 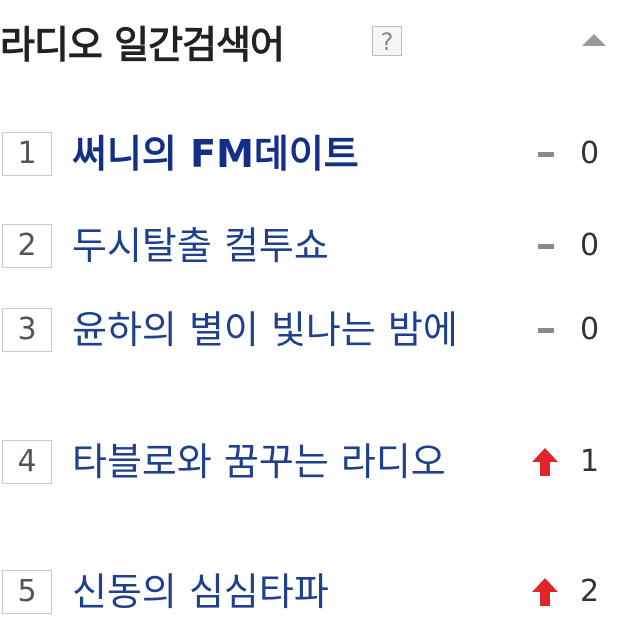 I want to click on ranking-item: 2 두시탈출 컬투쇼 0, so click(x=320, y=248).